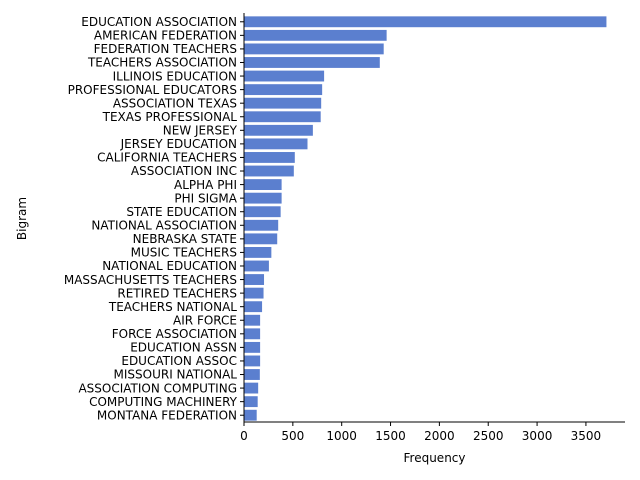  Describe the element at coordinates (172, 307) in the screenshot. I see `y-tick-label: TEACHERS NATIONAL` at that location.